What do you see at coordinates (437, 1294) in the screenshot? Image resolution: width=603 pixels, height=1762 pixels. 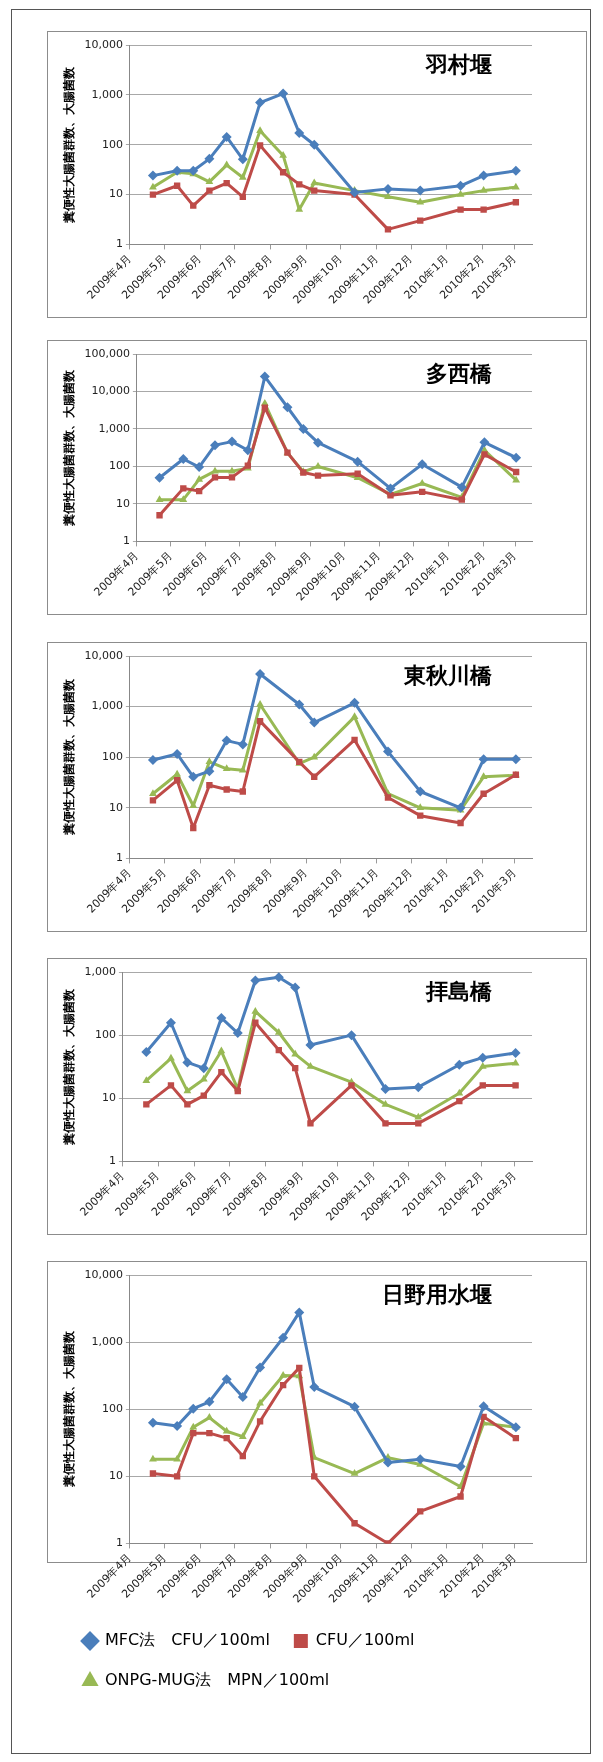 I see `chart-title: 日野用水堰` at bounding box center [437, 1294].